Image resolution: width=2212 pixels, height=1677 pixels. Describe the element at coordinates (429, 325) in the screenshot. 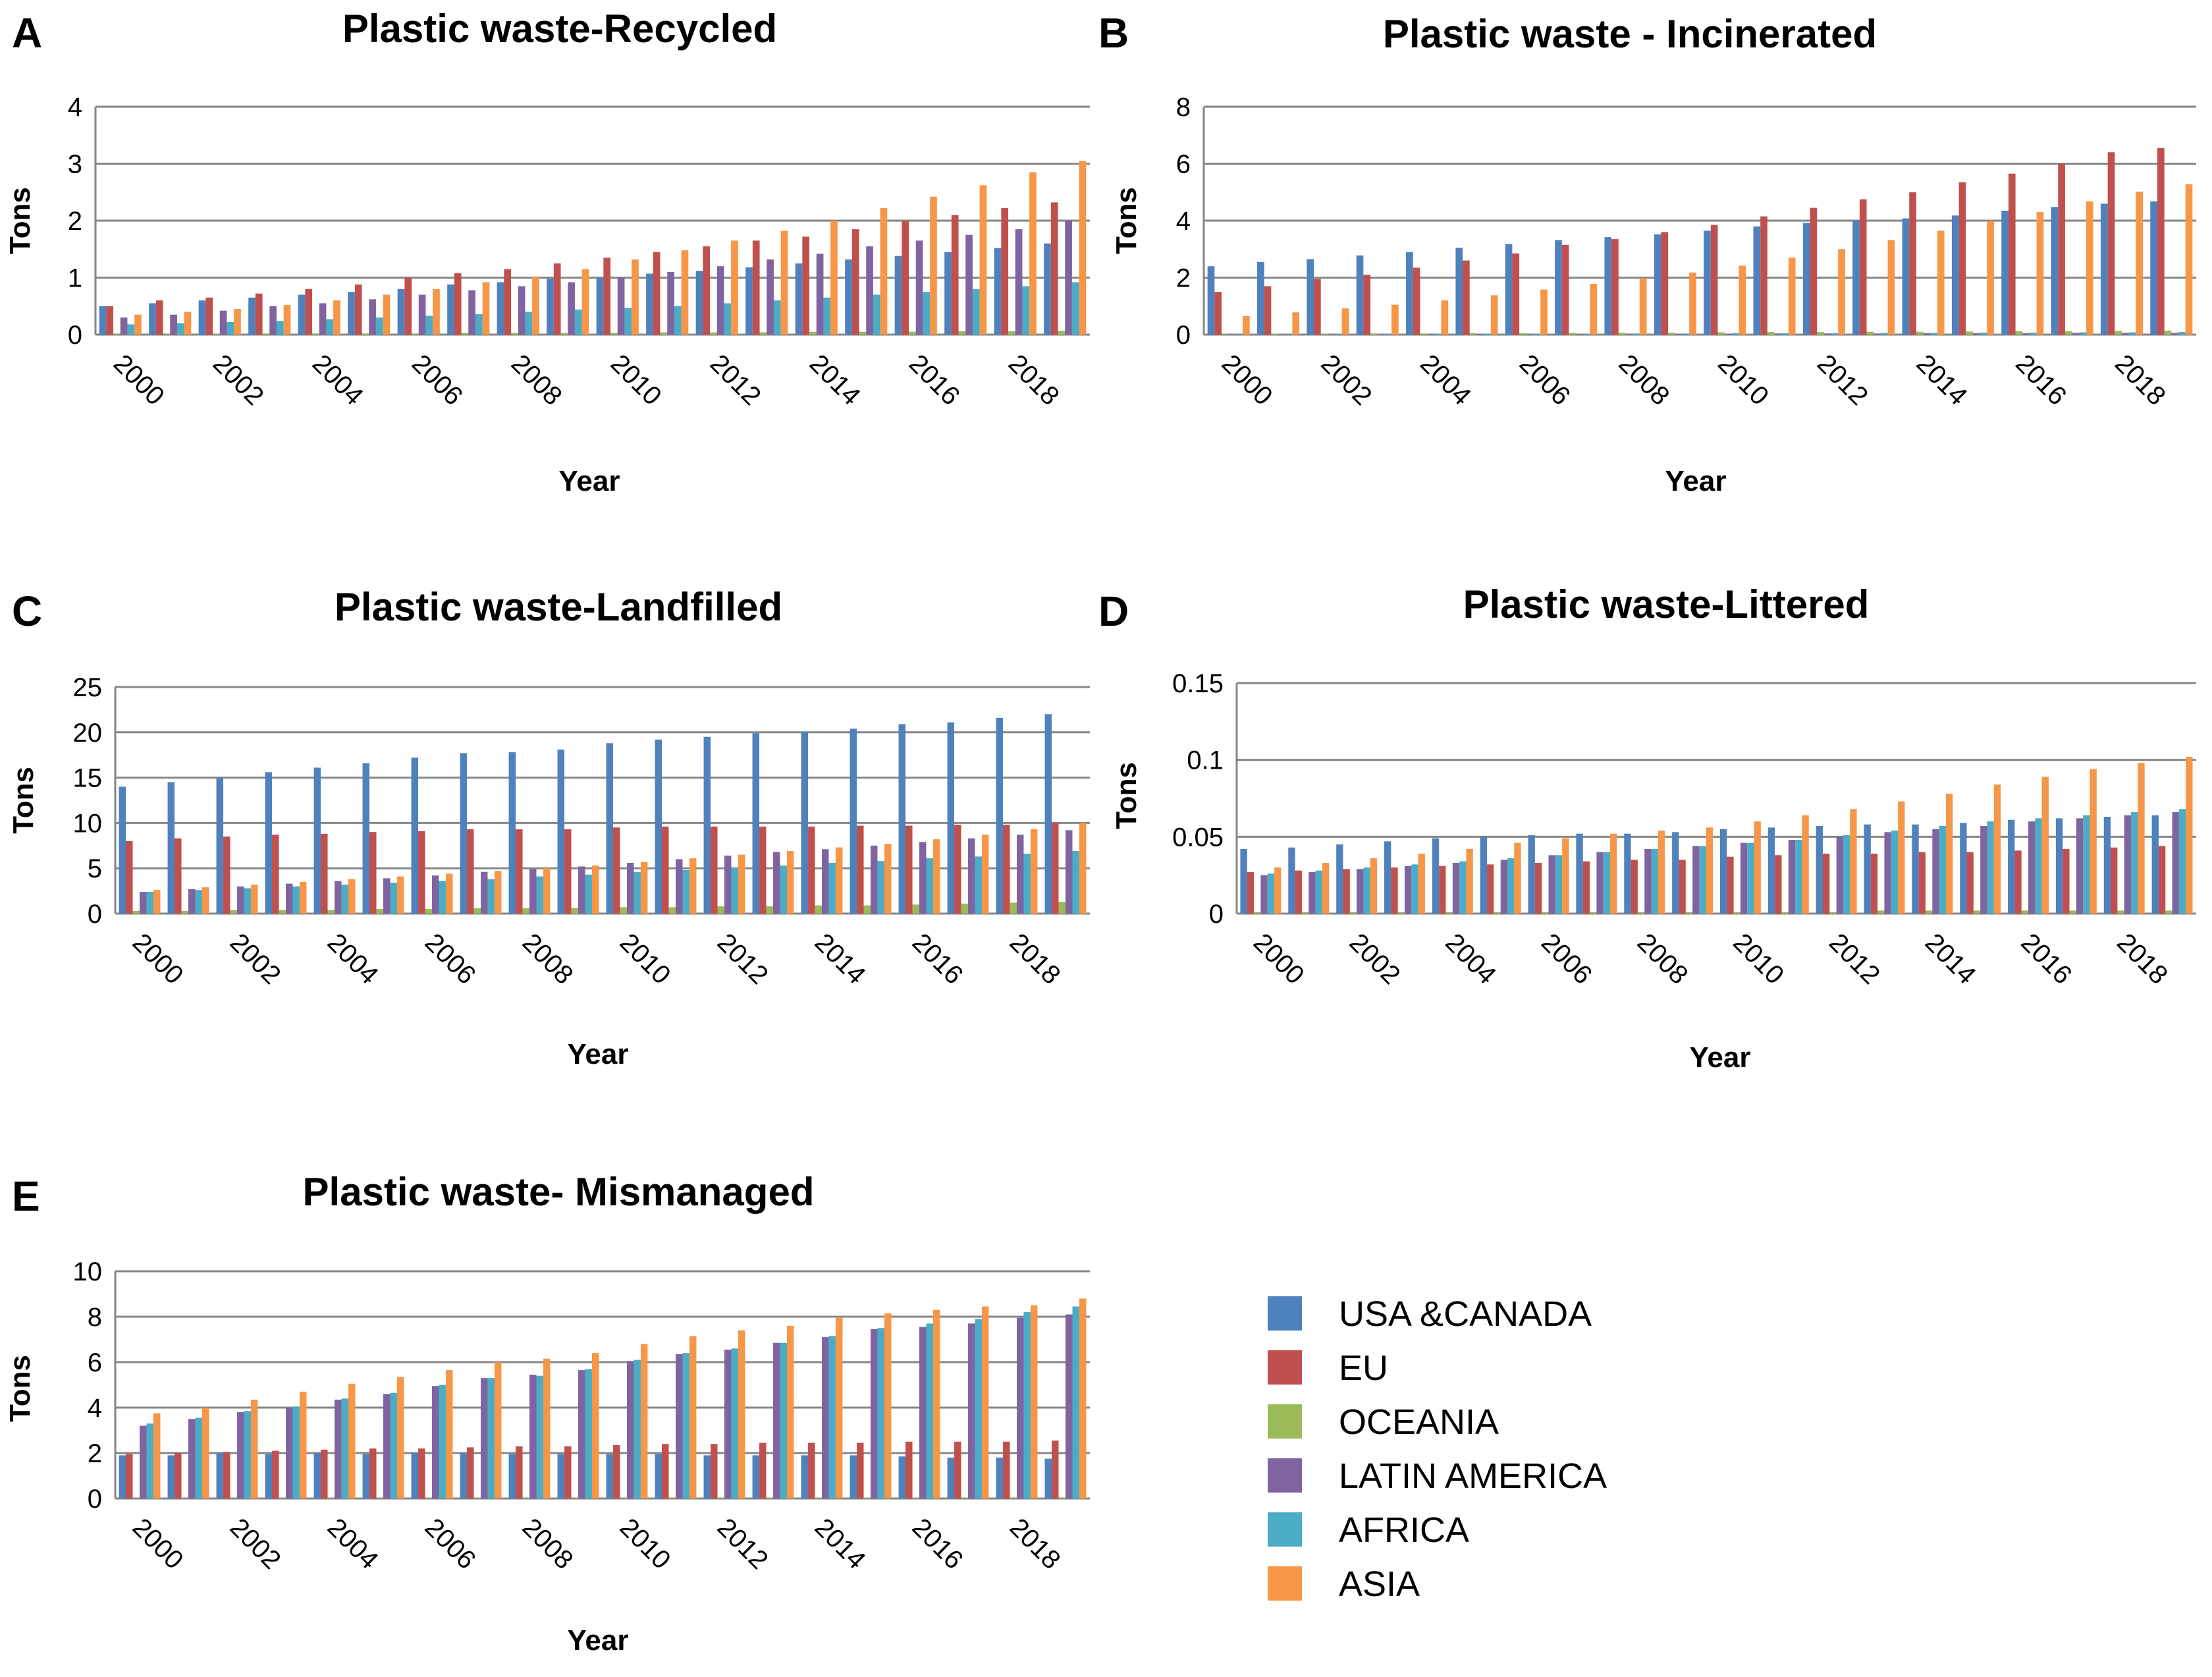

I see `bar-a-africa-2006` at that location.